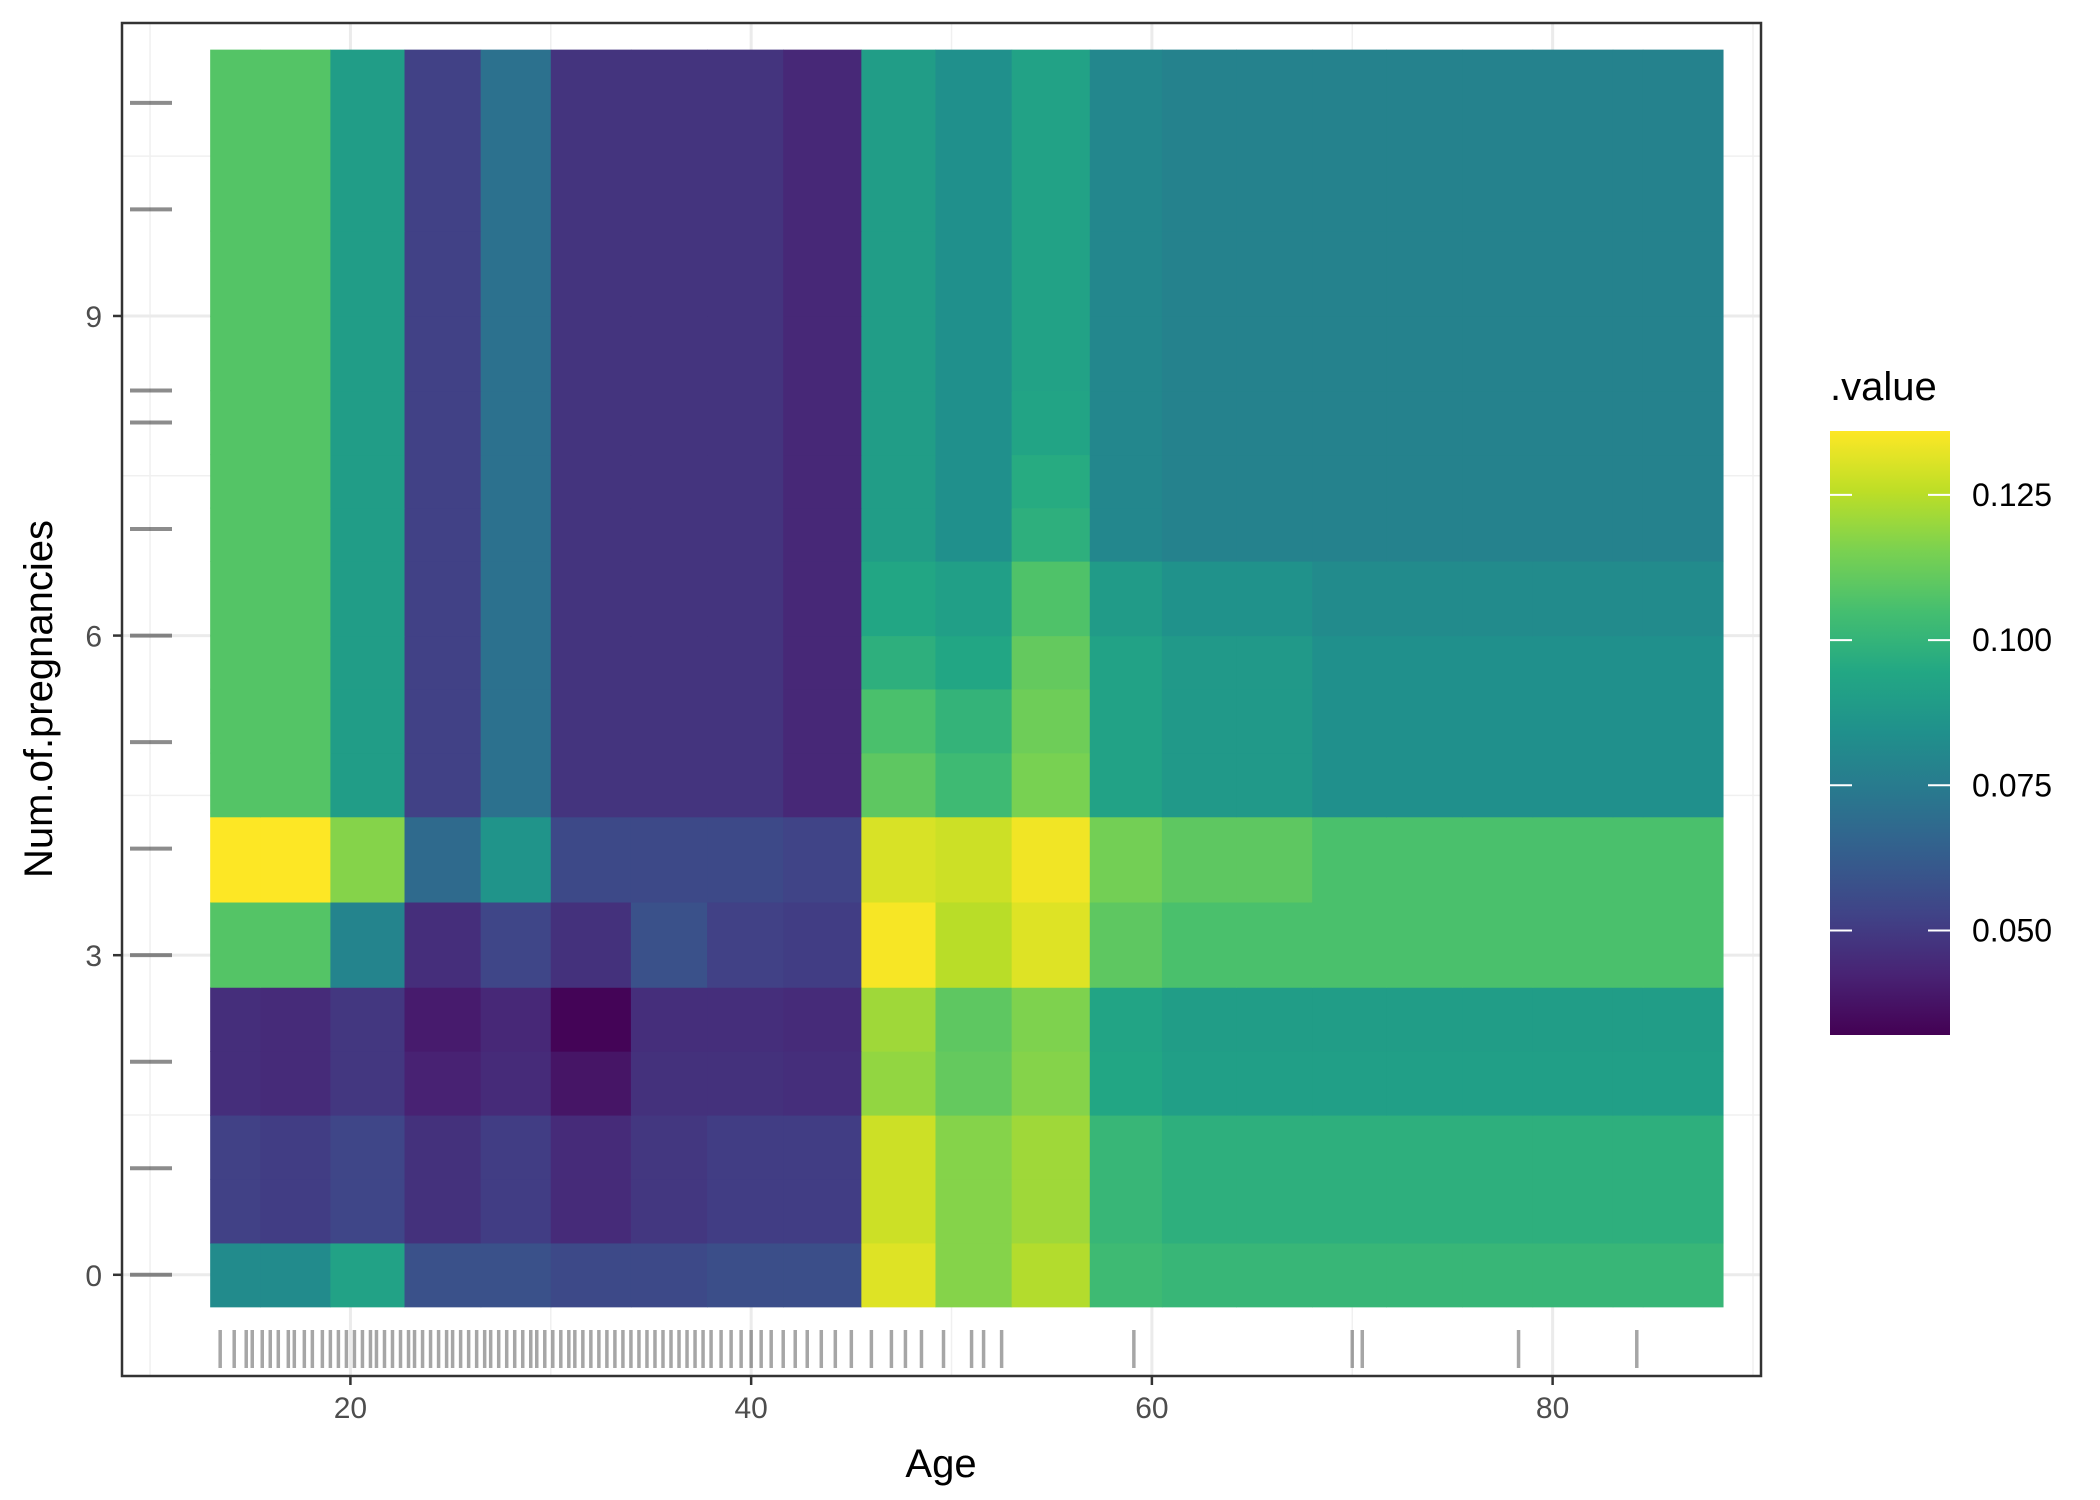 The width and height of the screenshot is (2100, 1500). Describe the element at coordinates (1151, 1408) in the screenshot. I see `x-tick-label: 60` at that location.